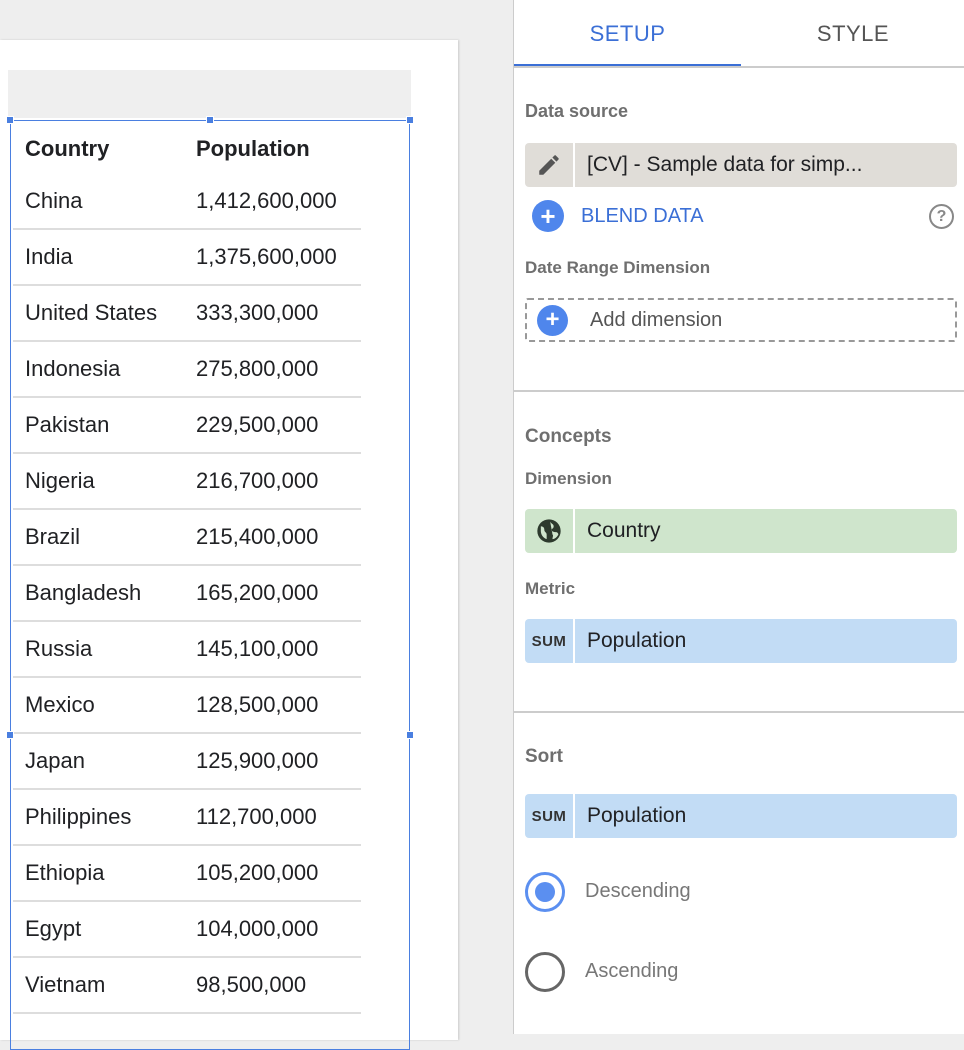 The height and width of the screenshot is (1050, 964). Describe the element at coordinates (91, 312) in the screenshot. I see `country-cell: United States` at that location.